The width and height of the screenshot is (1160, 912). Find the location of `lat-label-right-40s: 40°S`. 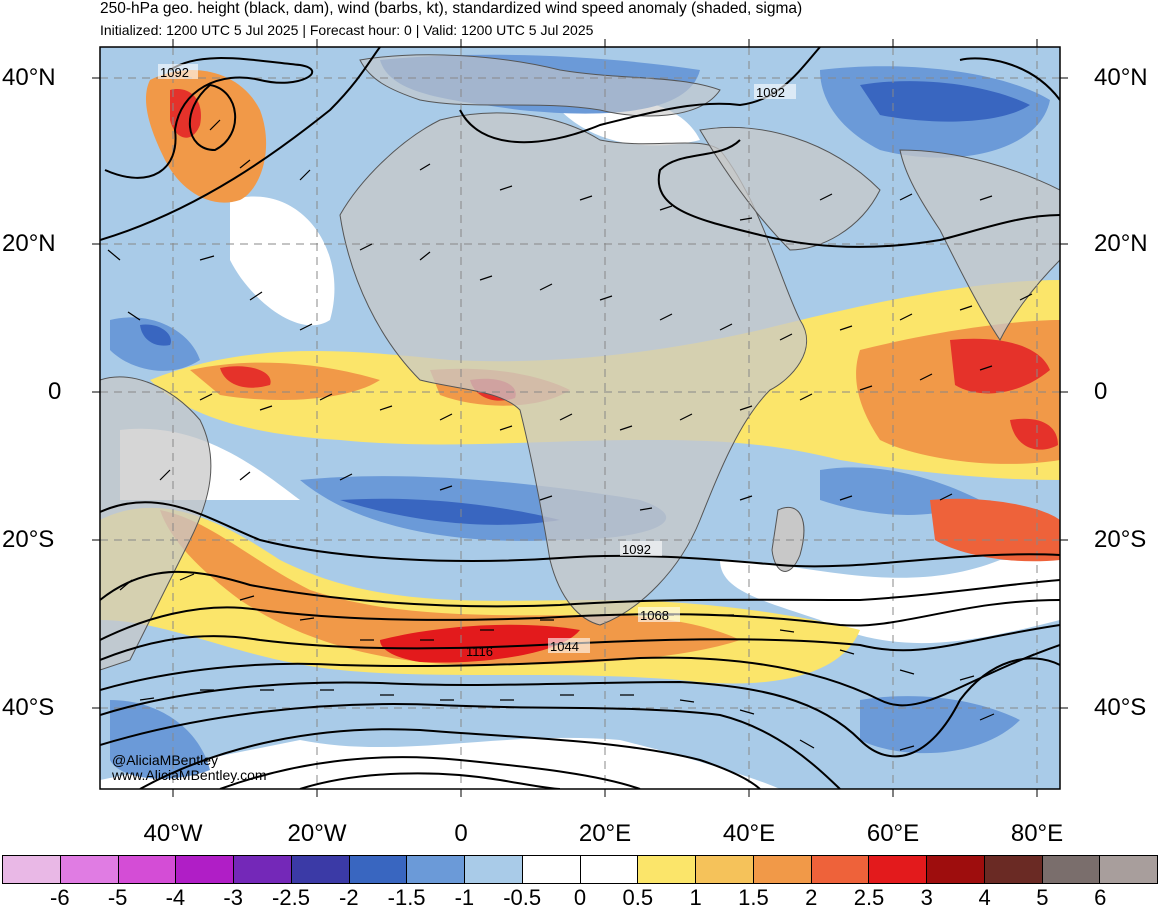

lat-label-right-40s: 40°S is located at coordinates (1120, 707).